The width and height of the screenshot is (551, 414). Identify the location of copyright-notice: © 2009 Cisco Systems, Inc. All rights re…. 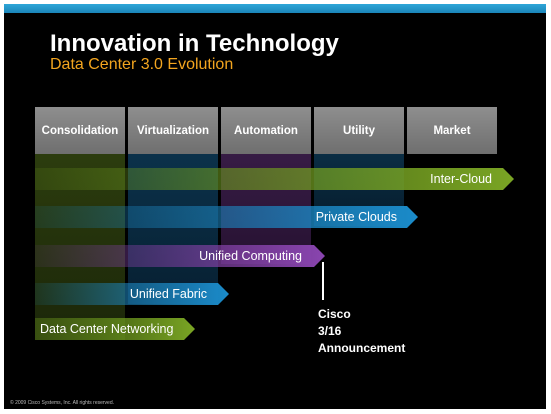
(62, 403).